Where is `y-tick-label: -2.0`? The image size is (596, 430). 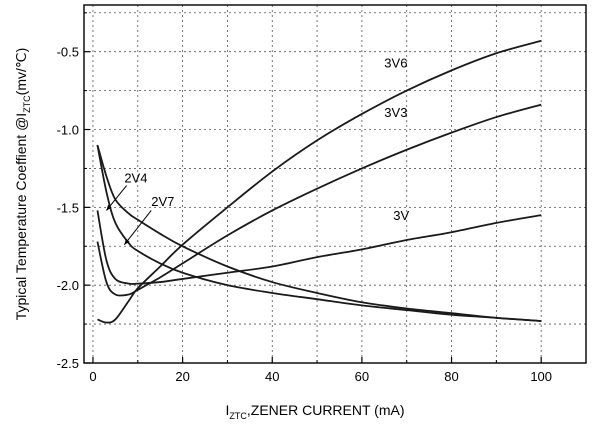 y-tick-label: -2.0 is located at coordinates (68, 285).